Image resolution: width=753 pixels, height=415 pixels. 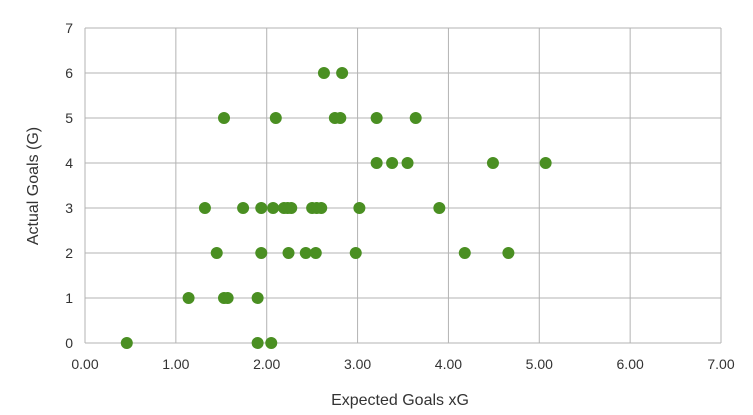 What do you see at coordinates (539, 364) in the screenshot?
I see `x-tick-label: 5.00` at bounding box center [539, 364].